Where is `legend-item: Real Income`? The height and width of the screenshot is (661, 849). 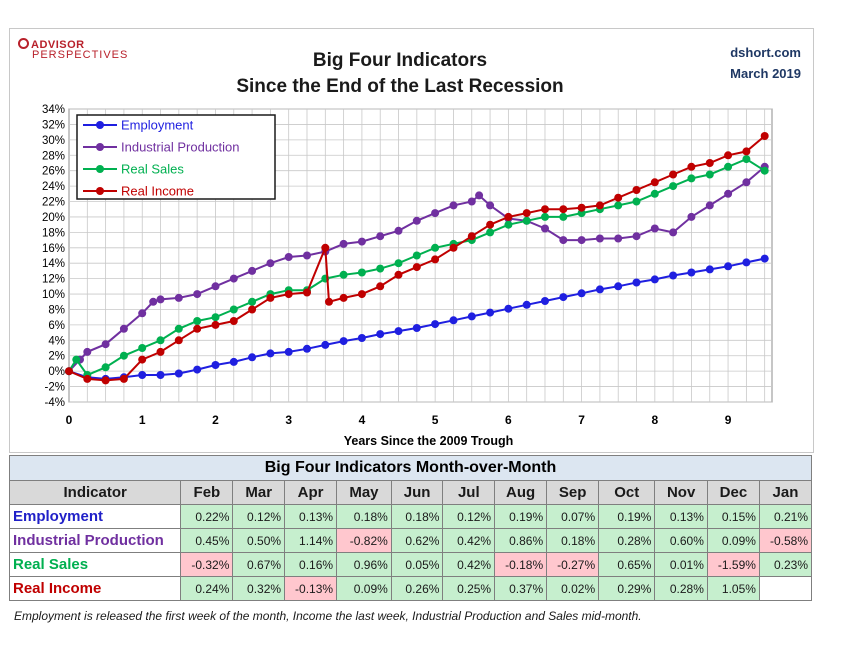
legend-item: Real Income is located at coordinates (138, 191).